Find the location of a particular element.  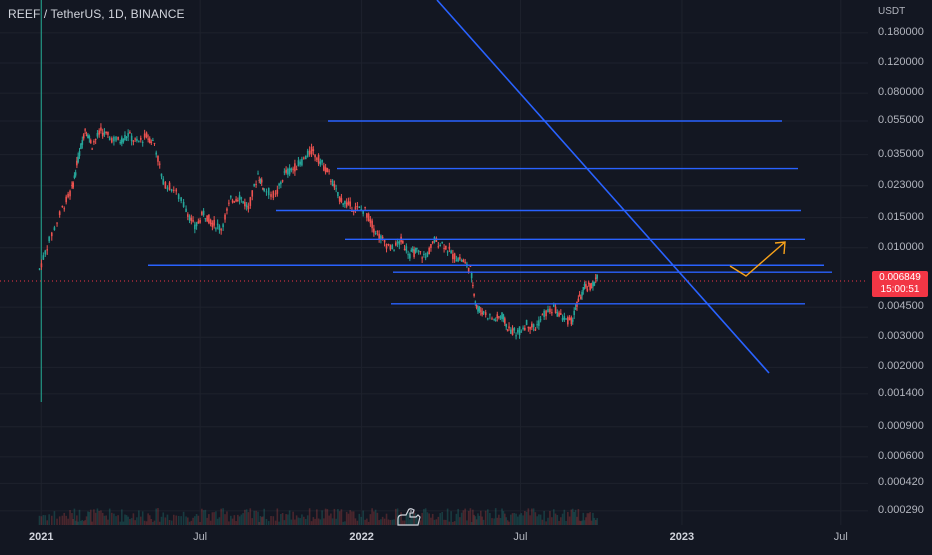

price-axis-label: 0.120000 is located at coordinates (901, 61).